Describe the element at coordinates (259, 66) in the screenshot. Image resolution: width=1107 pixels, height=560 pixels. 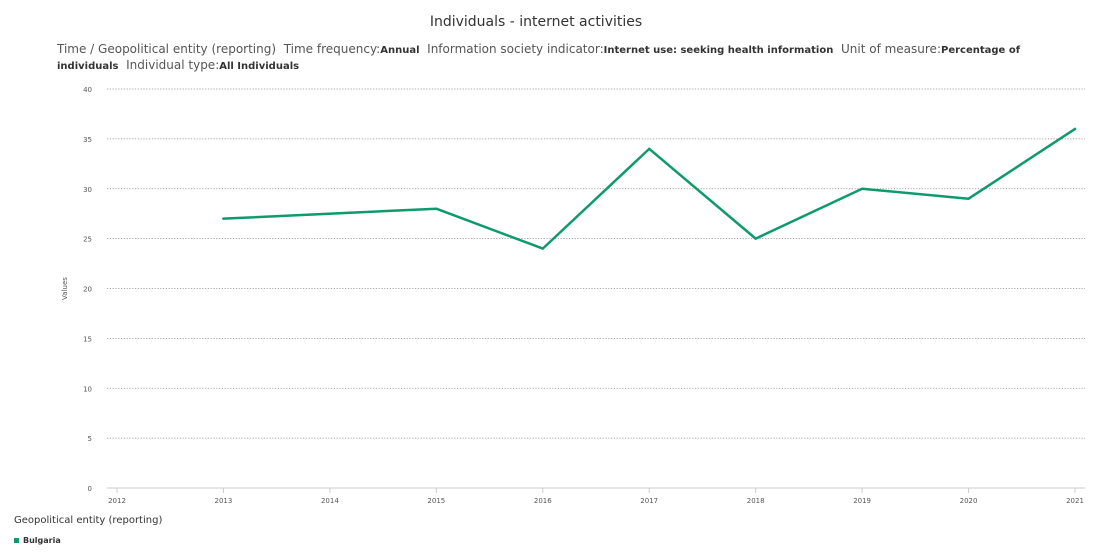
I see `subtitle-value: All Individuals` at that location.